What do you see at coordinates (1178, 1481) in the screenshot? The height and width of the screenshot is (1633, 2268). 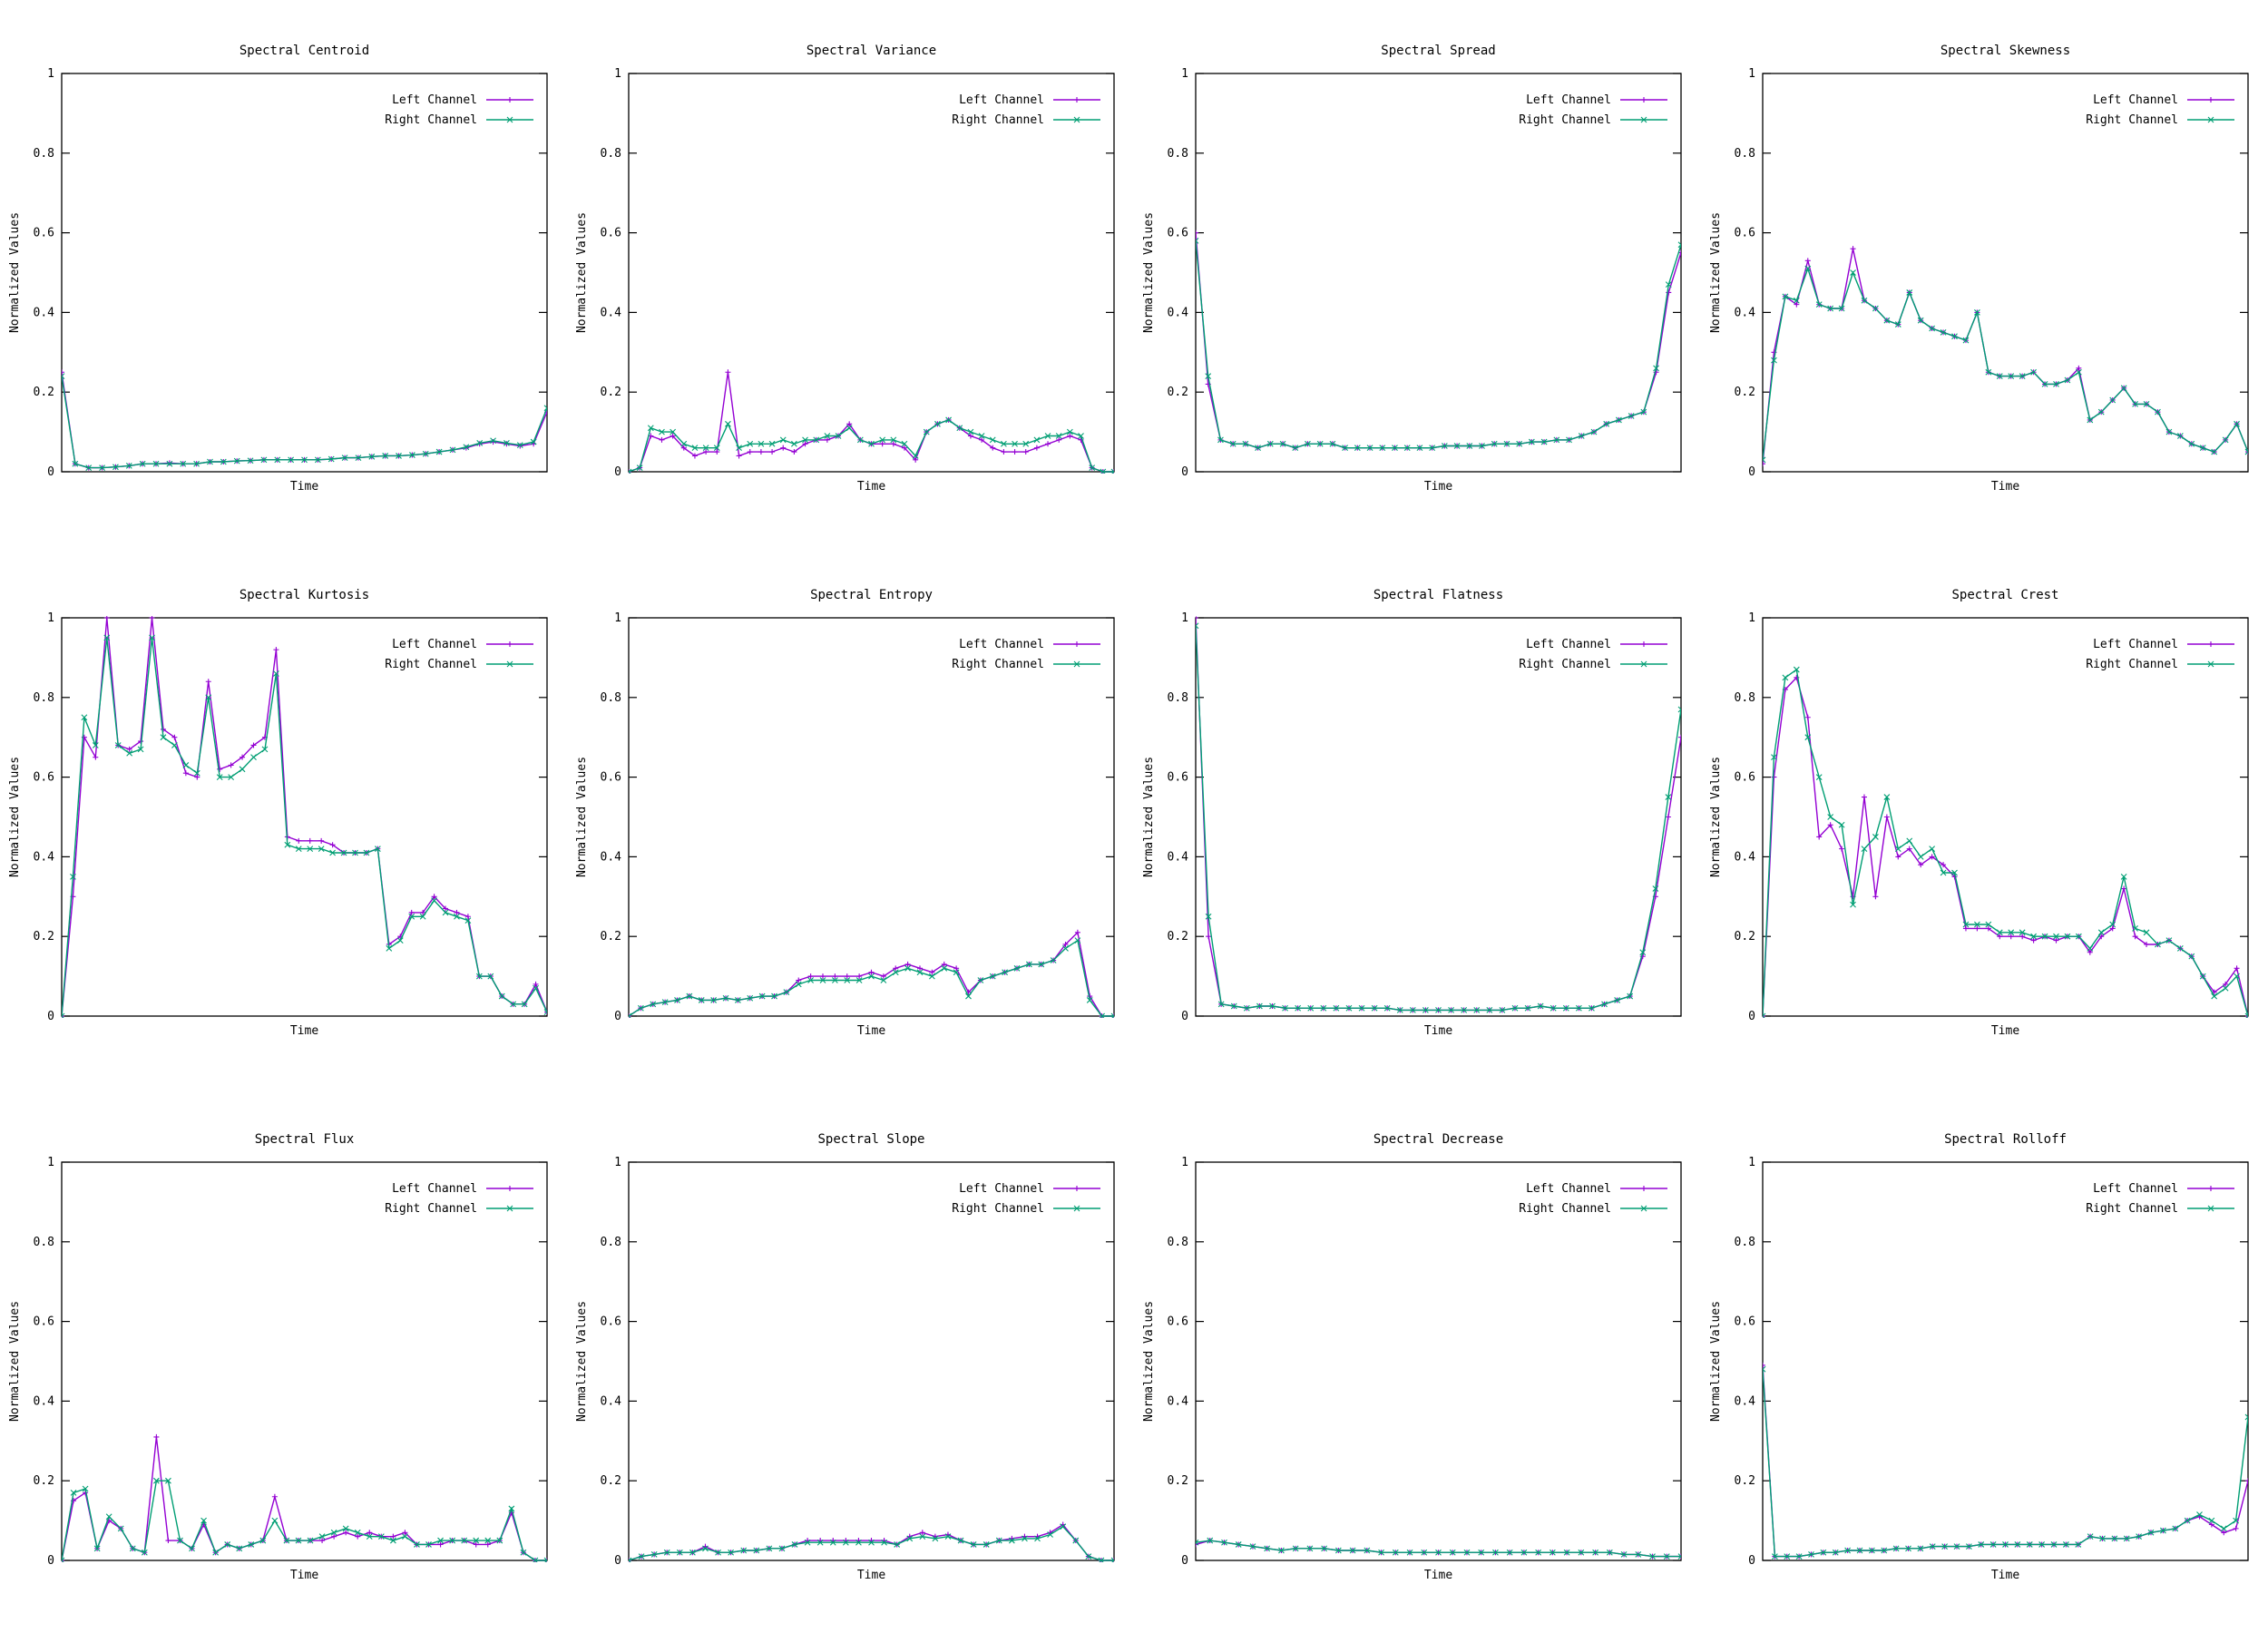 I see `y-tick-label: 0.2` at bounding box center [1178, 1481].